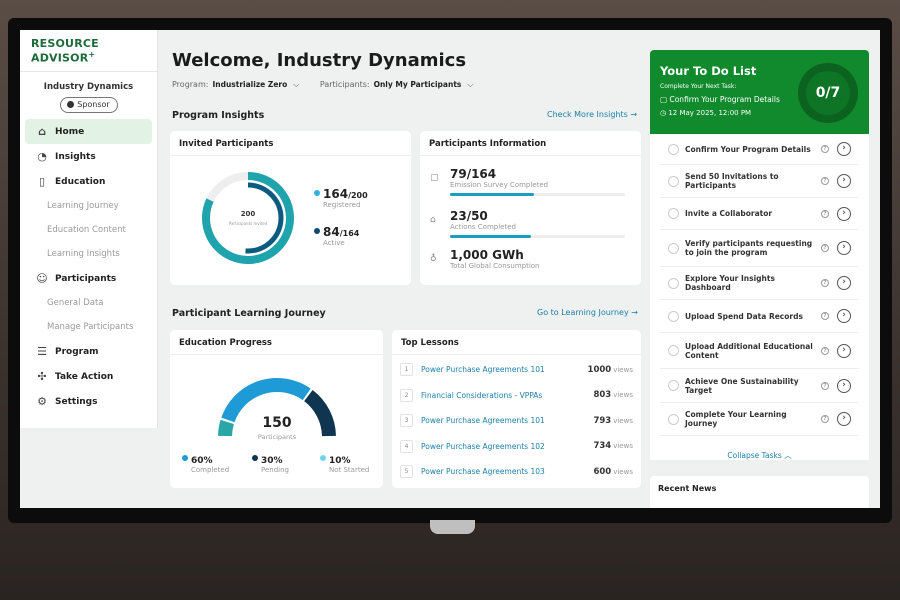 Image resolution: width=900 pixels, height=600 pixels. I want to click on active-label: Active, so click(334, 243).